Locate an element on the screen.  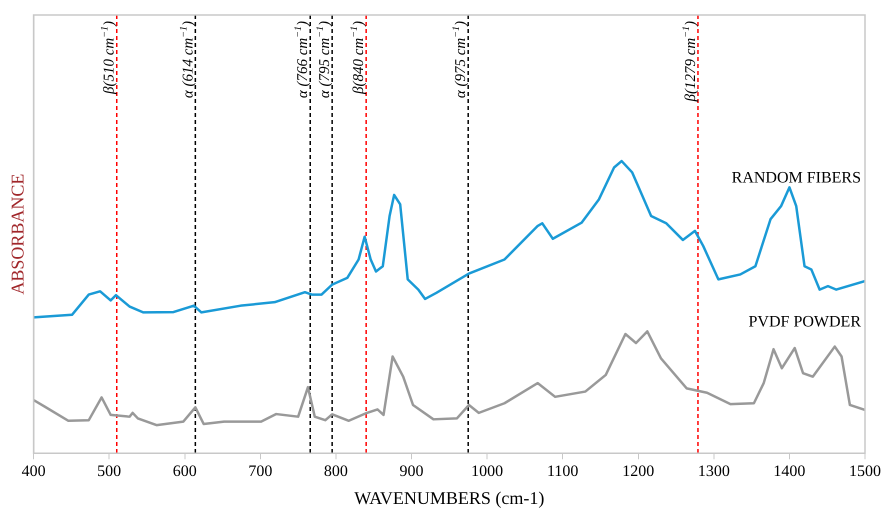
ref-line-label: α (975 cm−1) is located at coordinates (460, 59).